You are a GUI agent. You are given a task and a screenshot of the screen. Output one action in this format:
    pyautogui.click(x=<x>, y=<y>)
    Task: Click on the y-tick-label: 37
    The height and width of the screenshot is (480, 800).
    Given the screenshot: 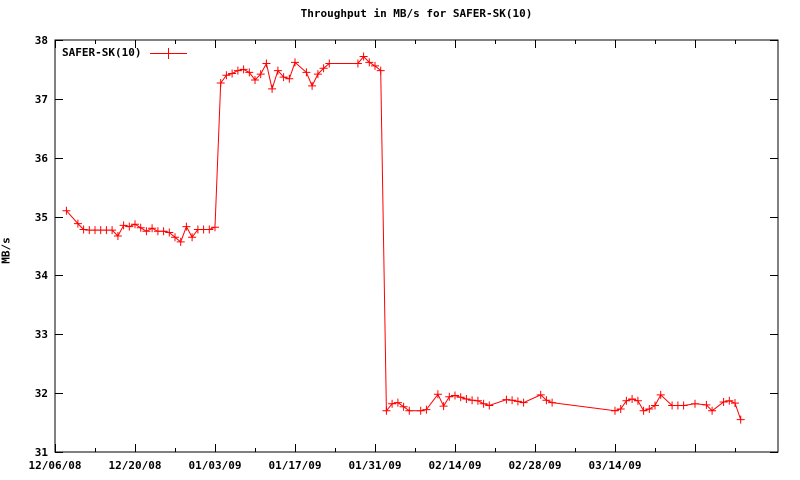 What is the action you would take?
    pyautogui.click(x=41, y=99)
    